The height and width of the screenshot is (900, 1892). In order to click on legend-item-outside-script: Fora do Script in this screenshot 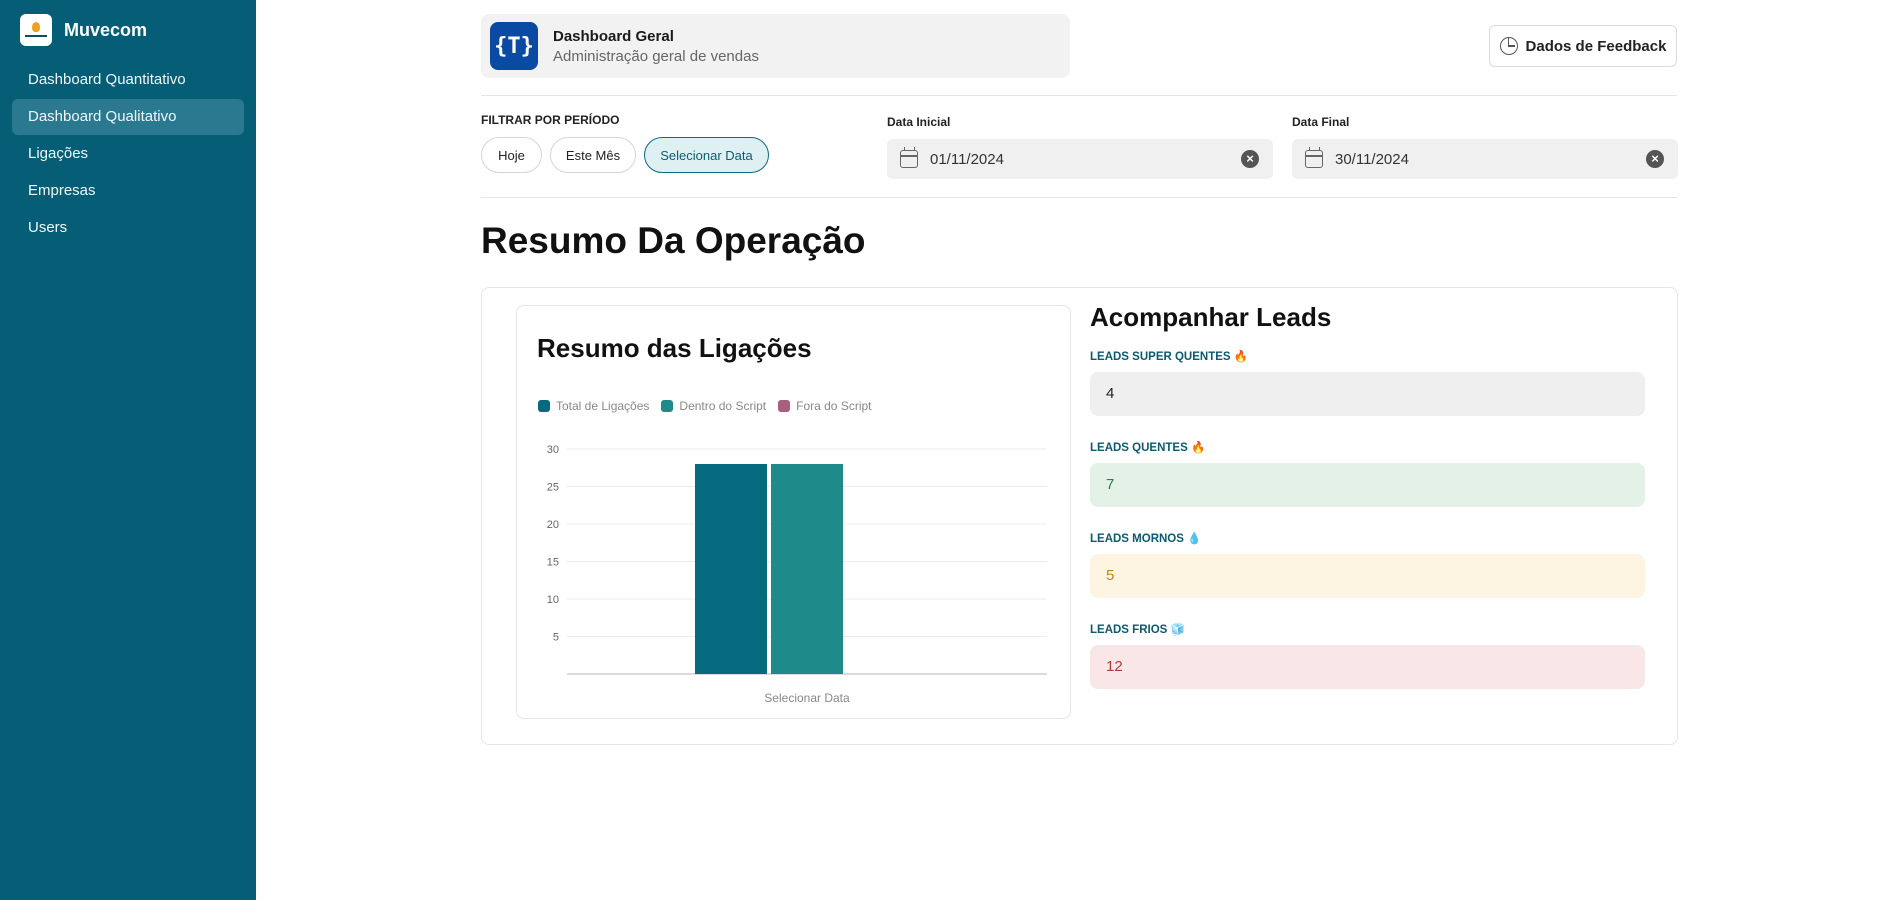, I will do `click(825, 406)`.